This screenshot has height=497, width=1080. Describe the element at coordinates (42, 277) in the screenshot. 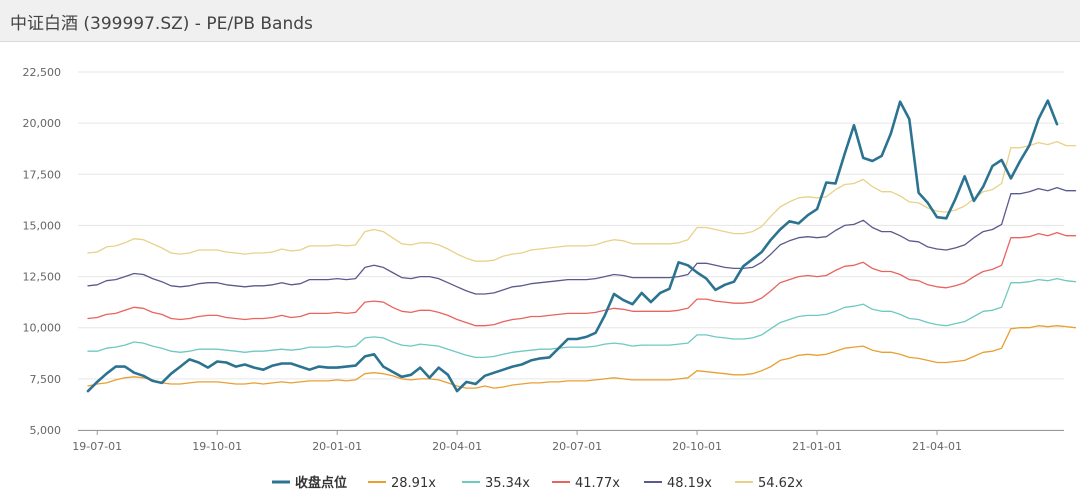

I see `y-tick-label: 12,500` at that location.